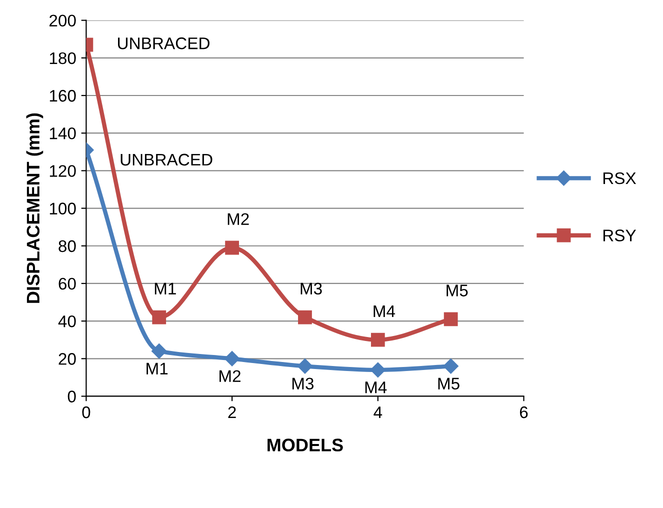 The image size is (663, 508). Describe the element at coordinates (378, 412) in the screenshot. I see `x-tick-label: 4` at that location.